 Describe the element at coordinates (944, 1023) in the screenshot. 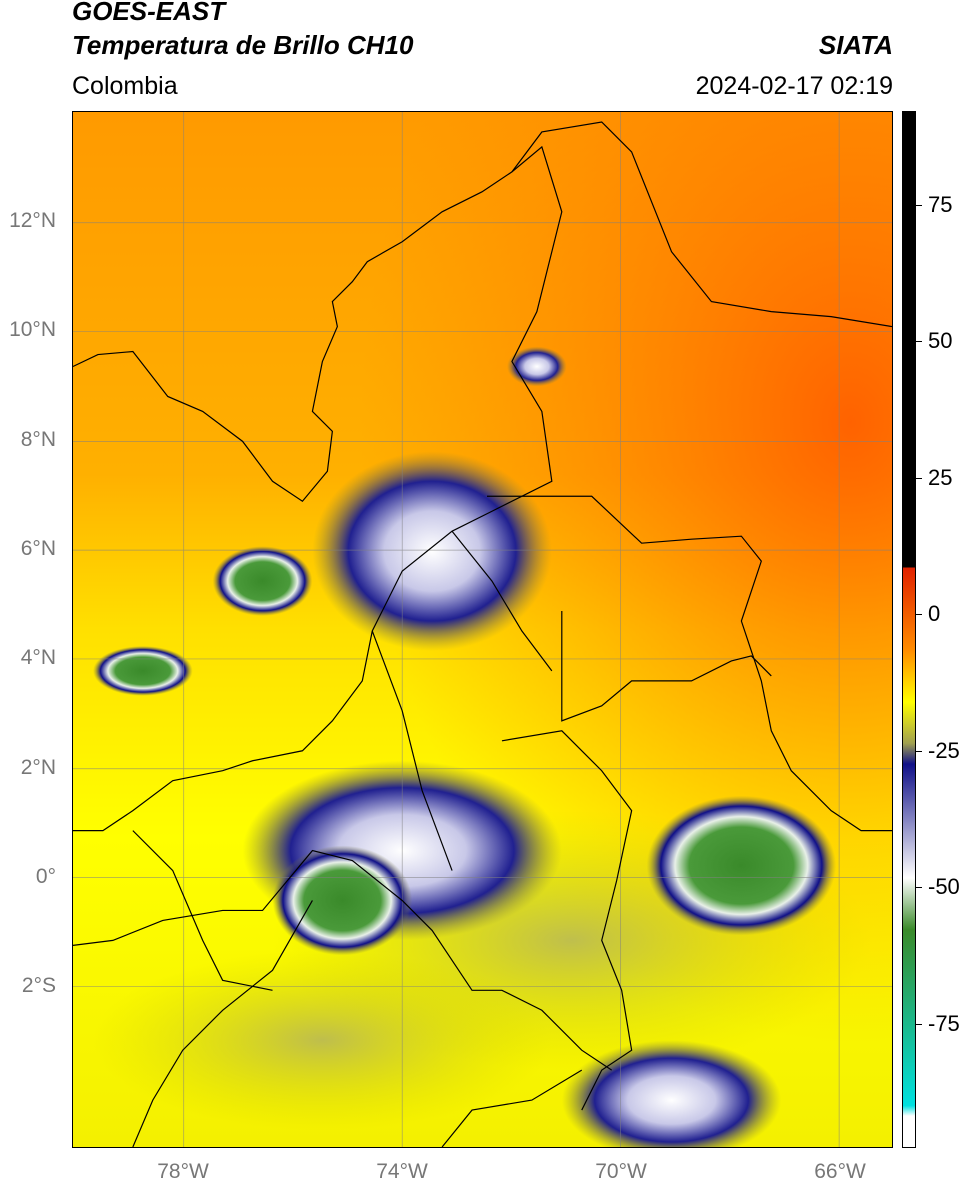

I see `colorbar-label: -75` at that location.